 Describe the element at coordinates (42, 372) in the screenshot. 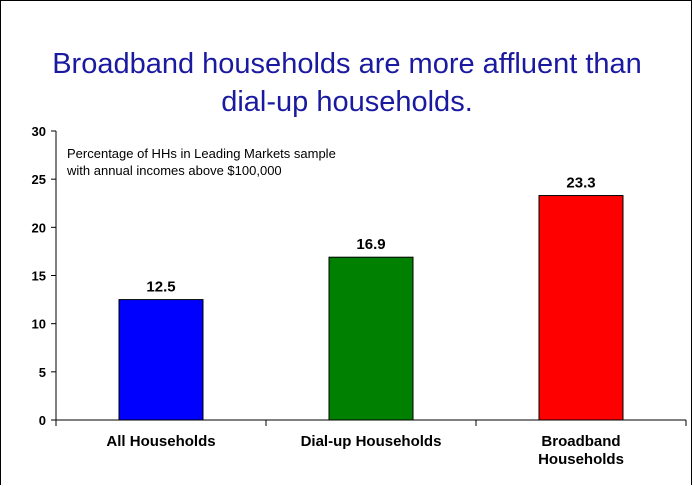

I see `y-tick-label: 5` at that location.